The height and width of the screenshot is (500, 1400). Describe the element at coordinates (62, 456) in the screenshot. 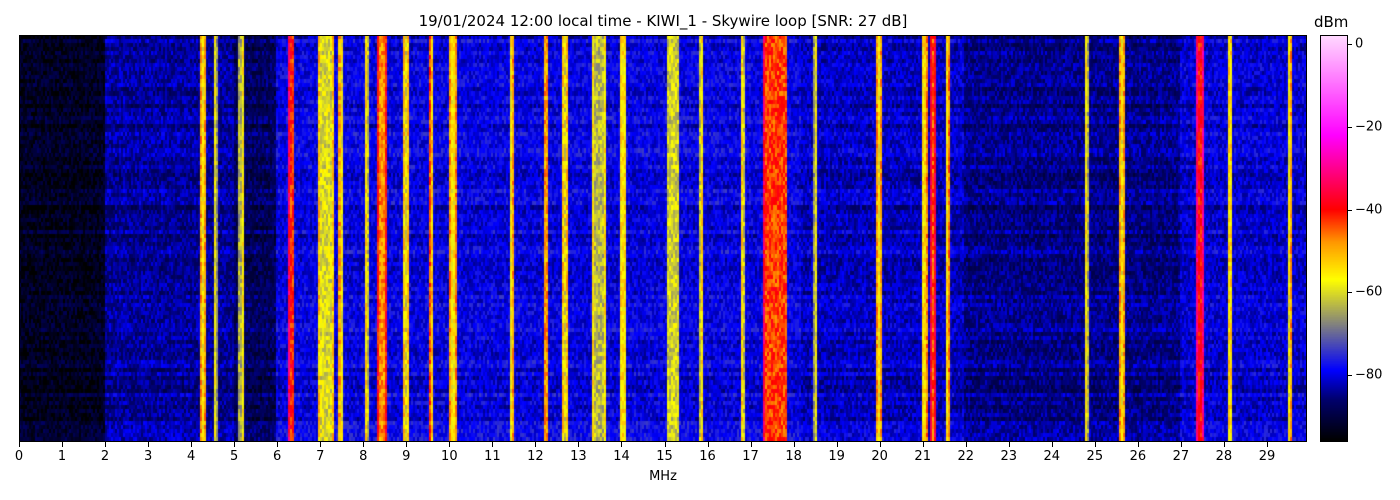

I see `x-tick-label: 1` at that location.